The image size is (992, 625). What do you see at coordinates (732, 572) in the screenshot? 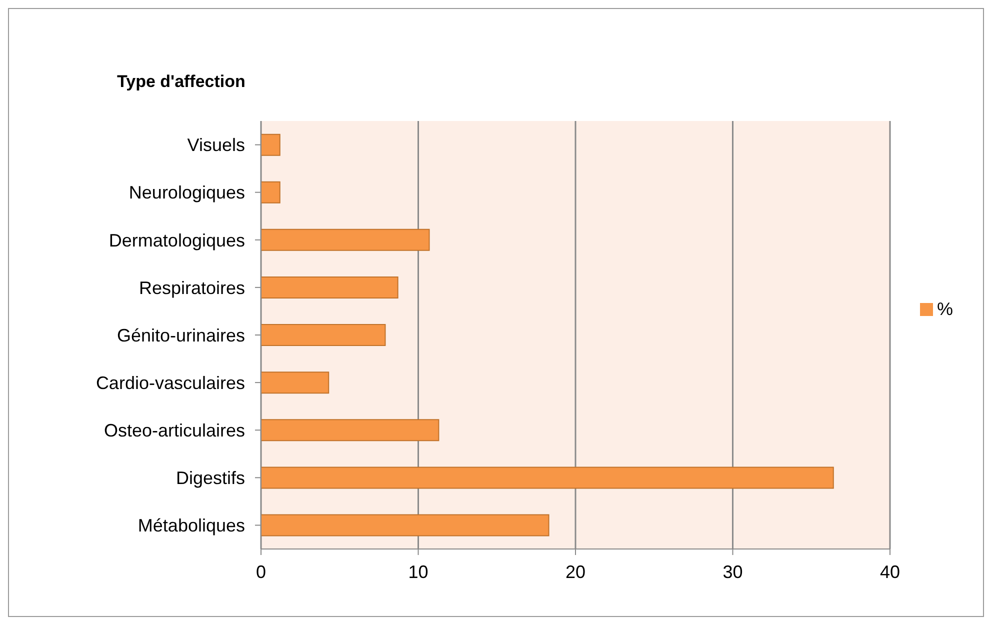
I see `x-tick-label: 30` at bounding box center [732, 572].